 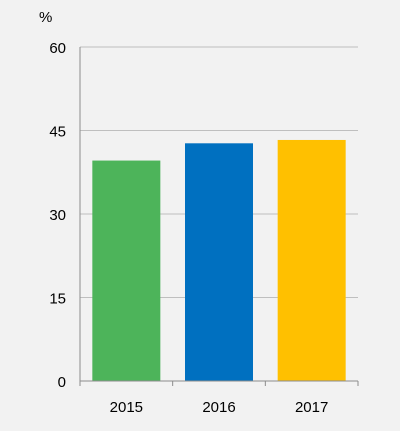 I want to click on y-tick-label: 45, so click(x=57, y=132).